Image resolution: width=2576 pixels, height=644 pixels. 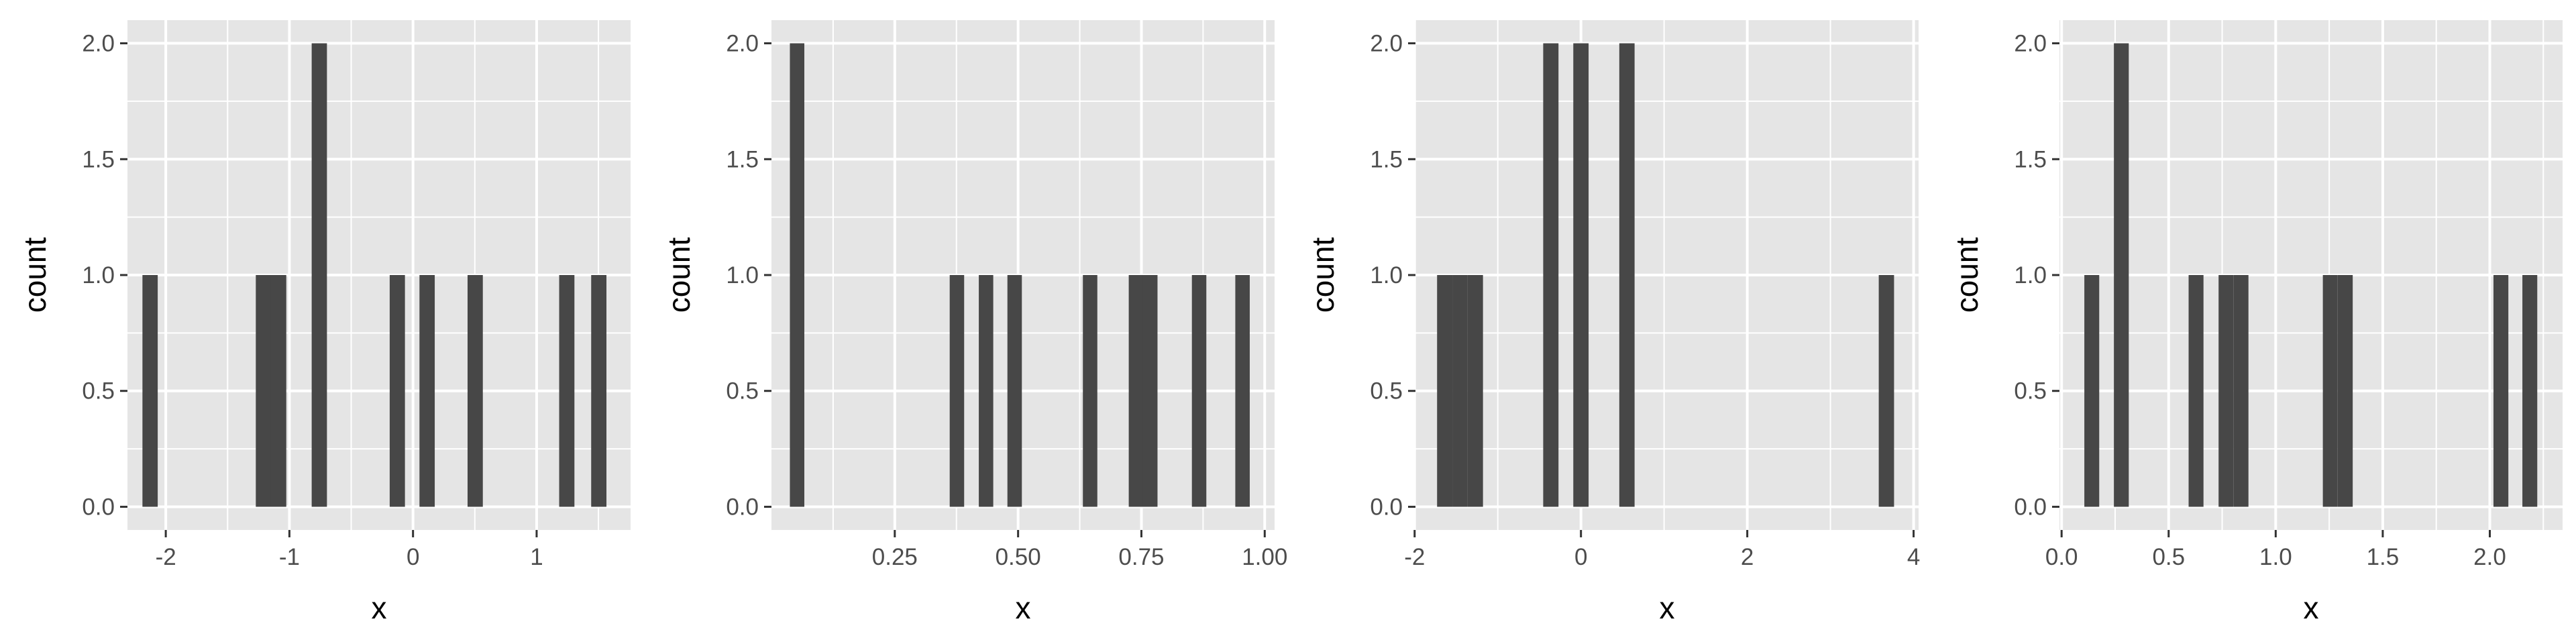 What do you see at coordinates (2383, 557) in the screenshot?
I see `x-tick-label: 1.5` at bounding box center [2383, 557].